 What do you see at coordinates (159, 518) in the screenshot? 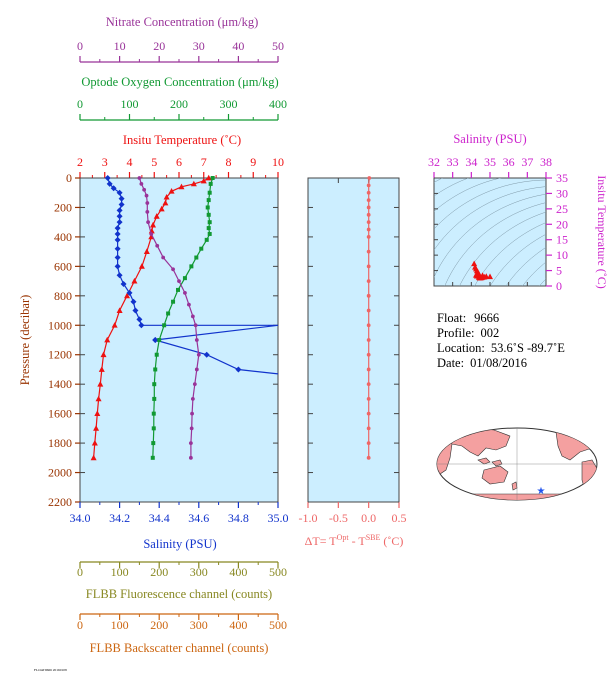
I see `salinity-tick-2: 34.4` at bounding box center [159, 518].